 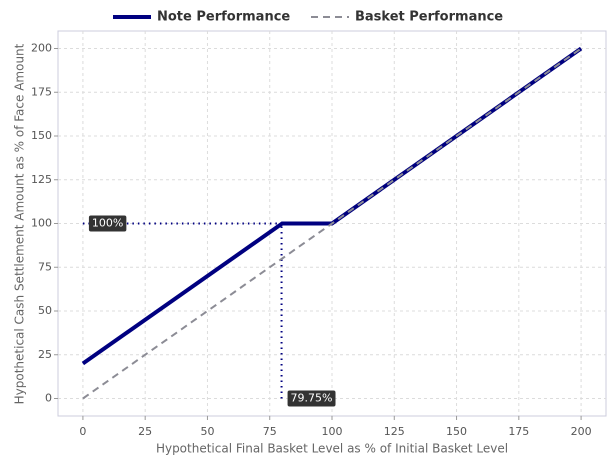 I want to click on x-tick-label: 100, so click(x=332, y=431).